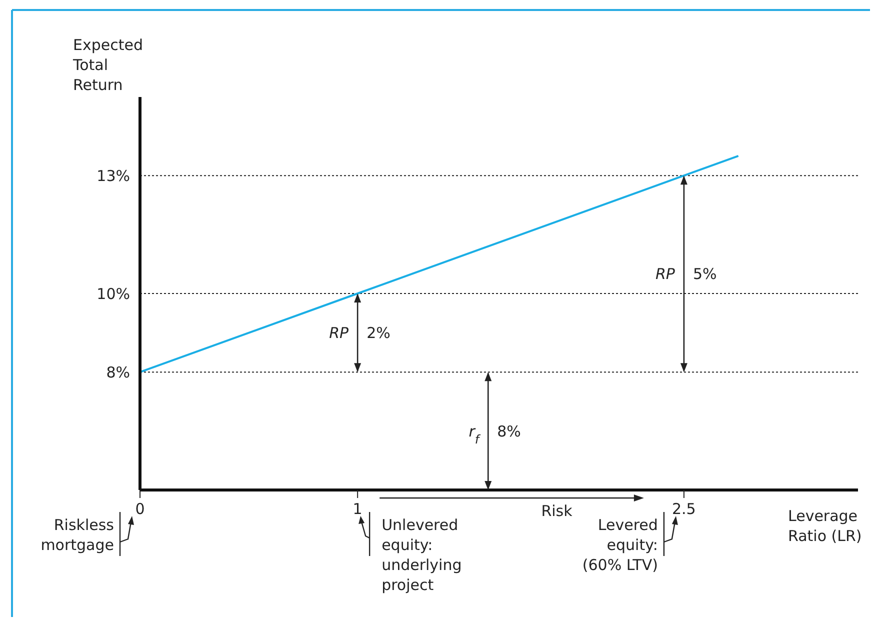 Image resolution: width=878 pixels, height=625 pixels. I want to click on x-axis-title: Leverage Ratio (LR), so click(825, 526).